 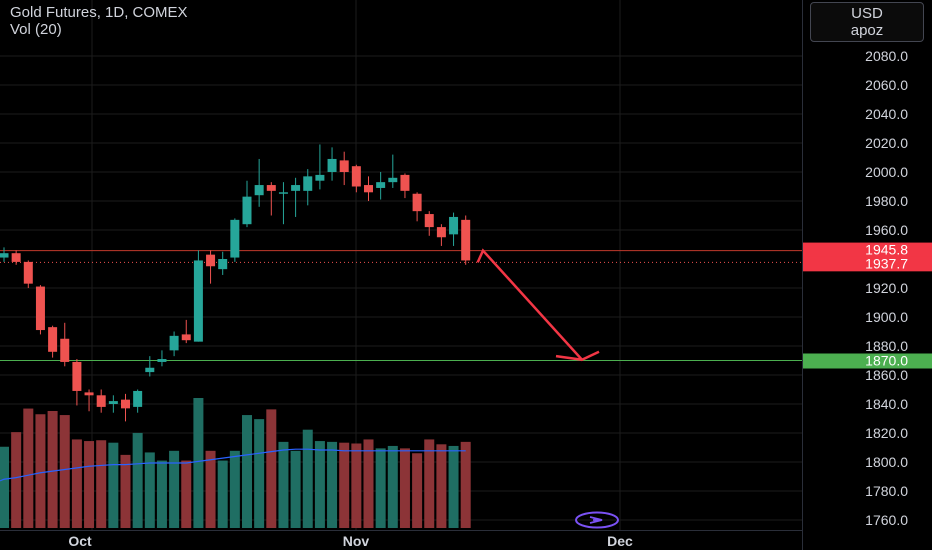 I want to click on y-tick-label: 1960.0, so click(x=886, y=230).